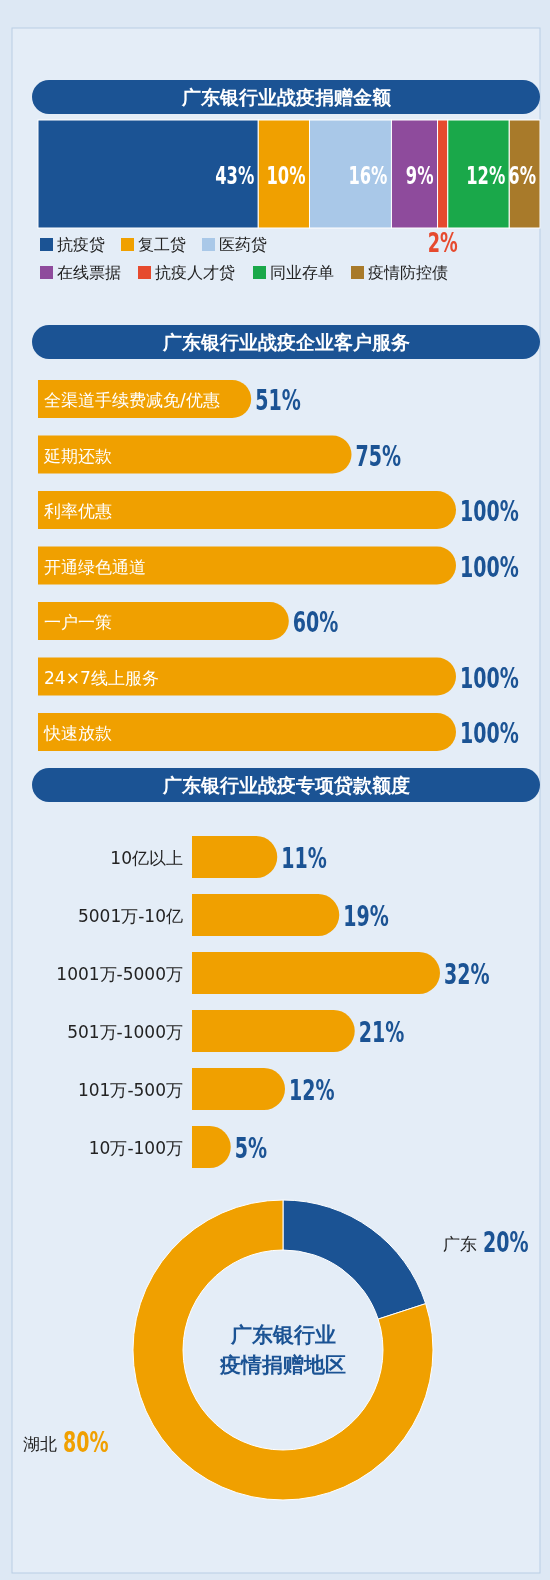 This screenshot has width=550, height=1580. What do you see at coordinates (146, 858) in the screenshot?
I see `y-tick-label: 10亿以上` at bounding box center [146, 858].